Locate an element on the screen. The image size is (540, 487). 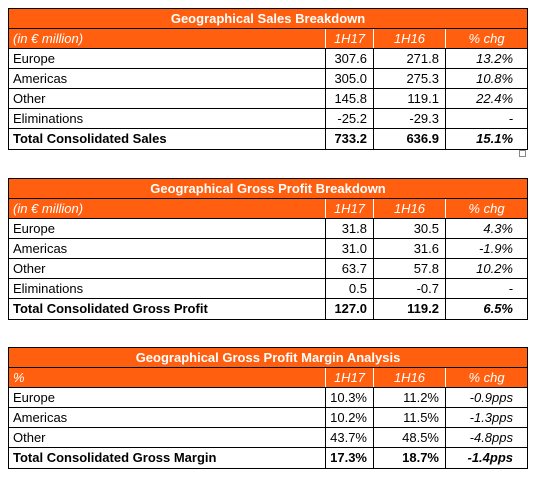
cell: 0.5 is located at coordinates (349, 288).